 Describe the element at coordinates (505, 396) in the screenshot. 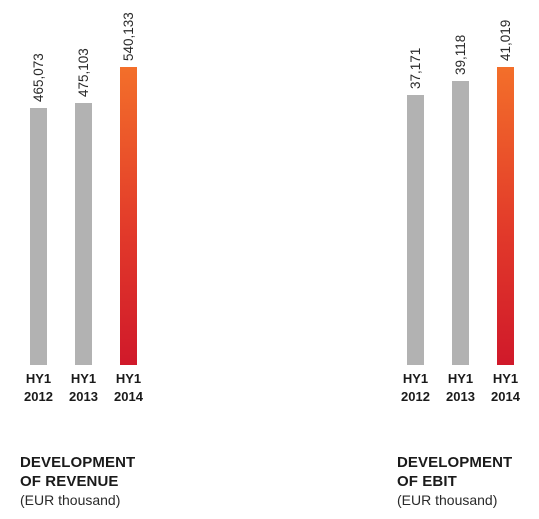

I see `ebit-category-2014-year: 2014` at that location.